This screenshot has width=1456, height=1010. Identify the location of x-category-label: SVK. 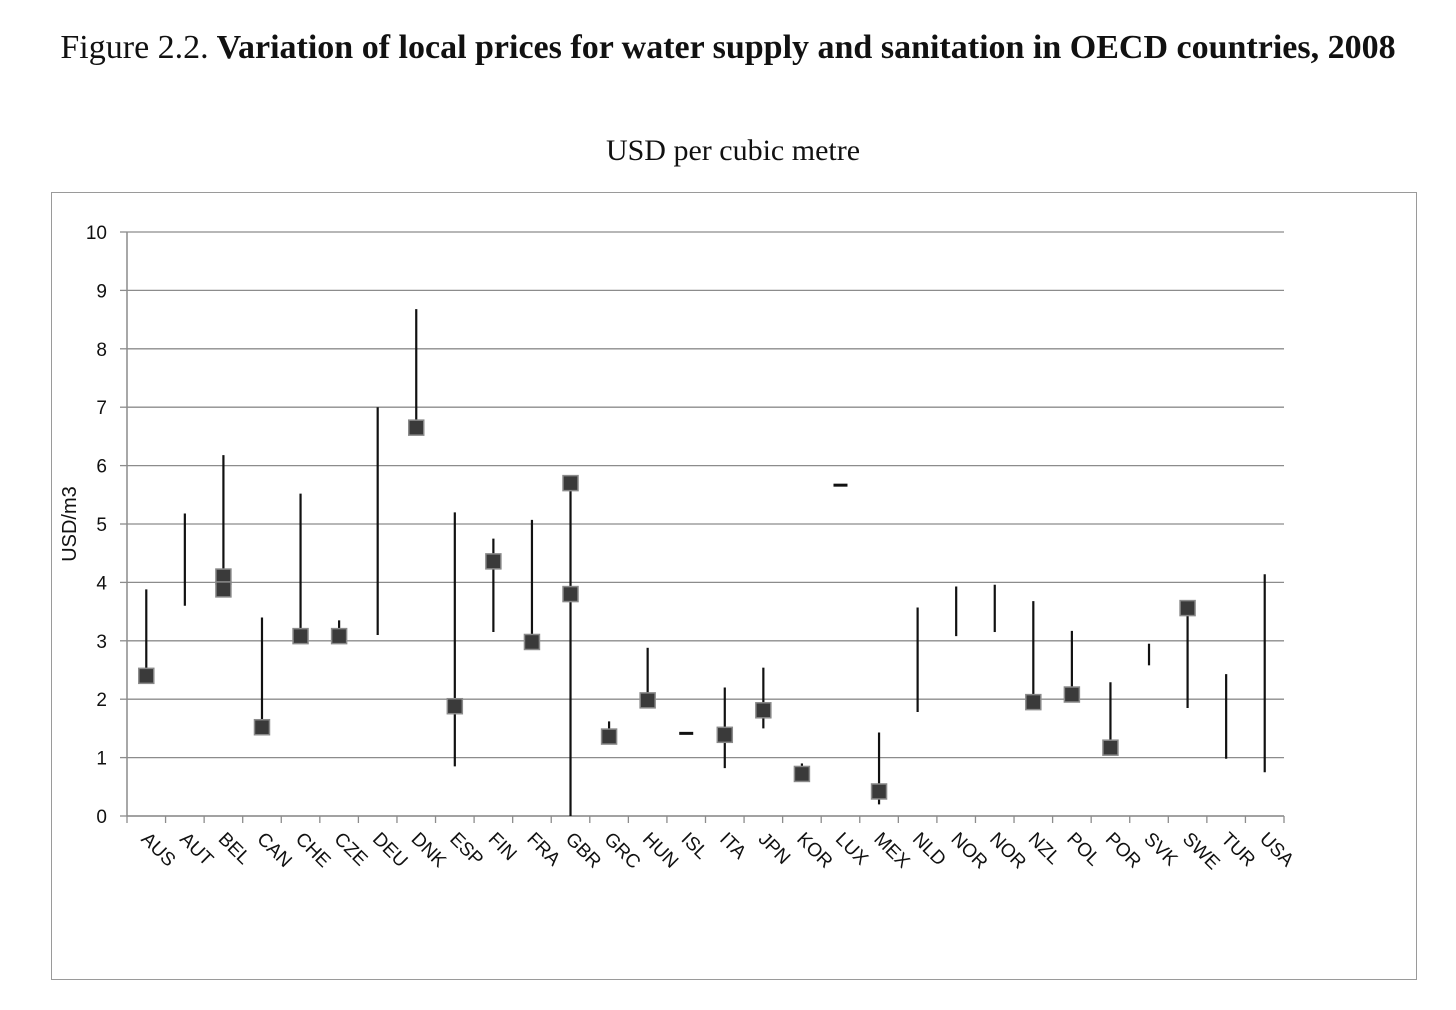
(1160, 850).